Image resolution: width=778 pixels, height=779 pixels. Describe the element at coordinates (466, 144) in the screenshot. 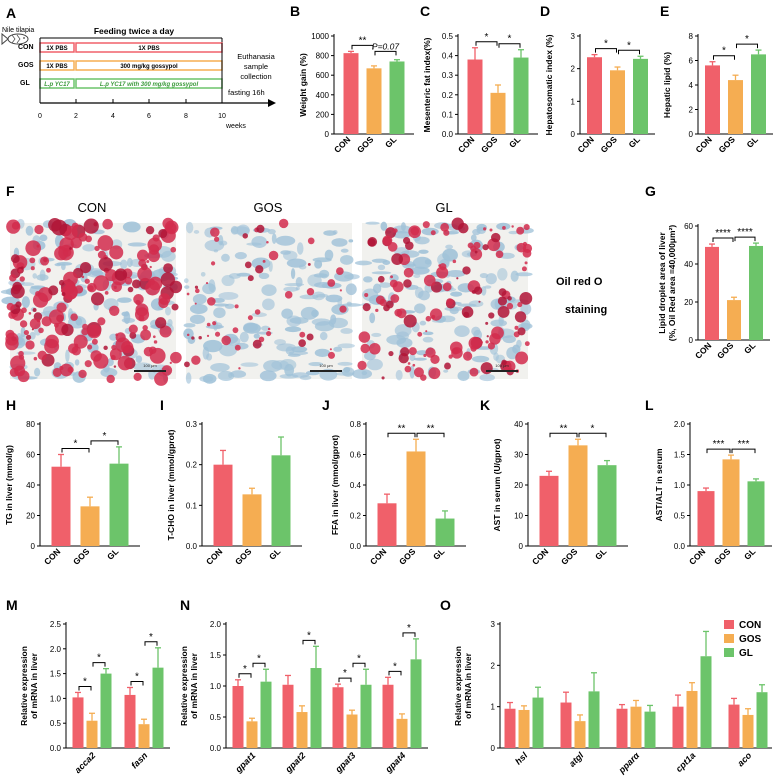

I see `x-tick-label: CON` at that location.